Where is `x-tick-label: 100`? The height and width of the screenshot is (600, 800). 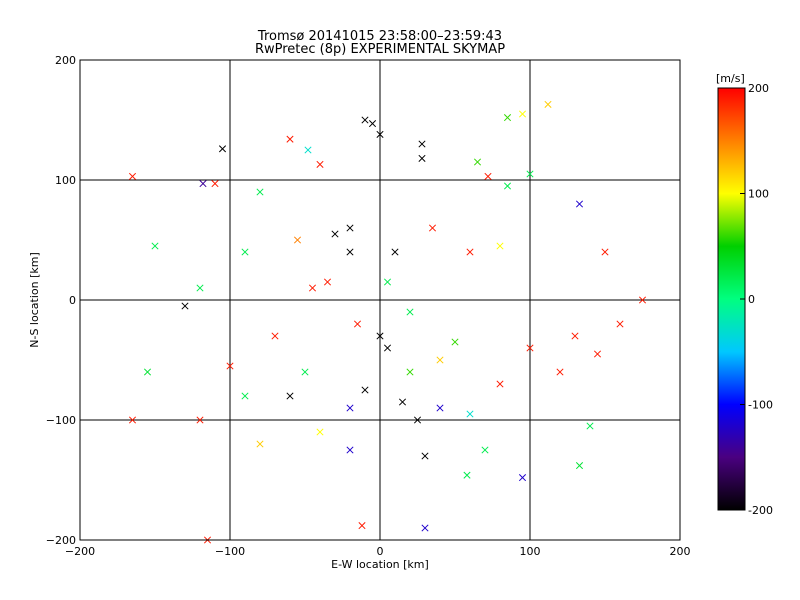 x-tick-label: 100 is located at coordinates (530, 551).